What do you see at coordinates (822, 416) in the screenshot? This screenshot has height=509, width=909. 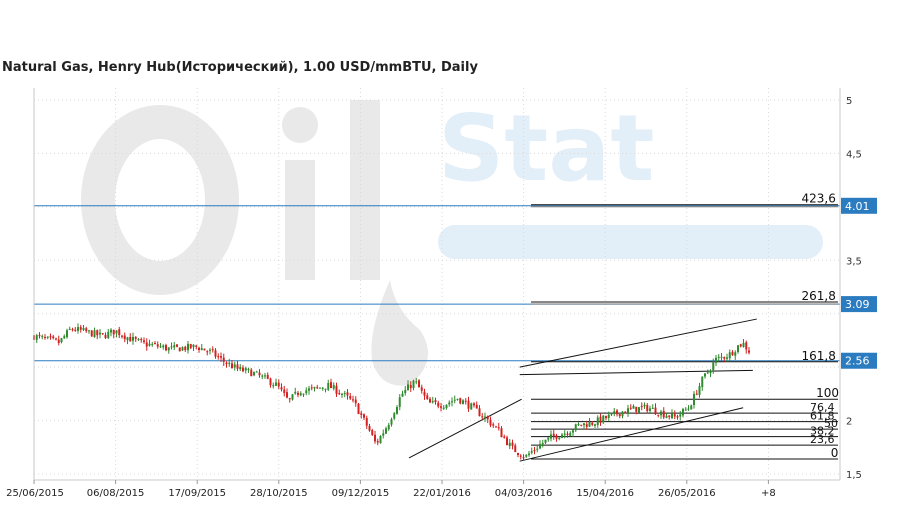 I see `fibonacci-level-label: 61,8` at bounding box center [822, 416].